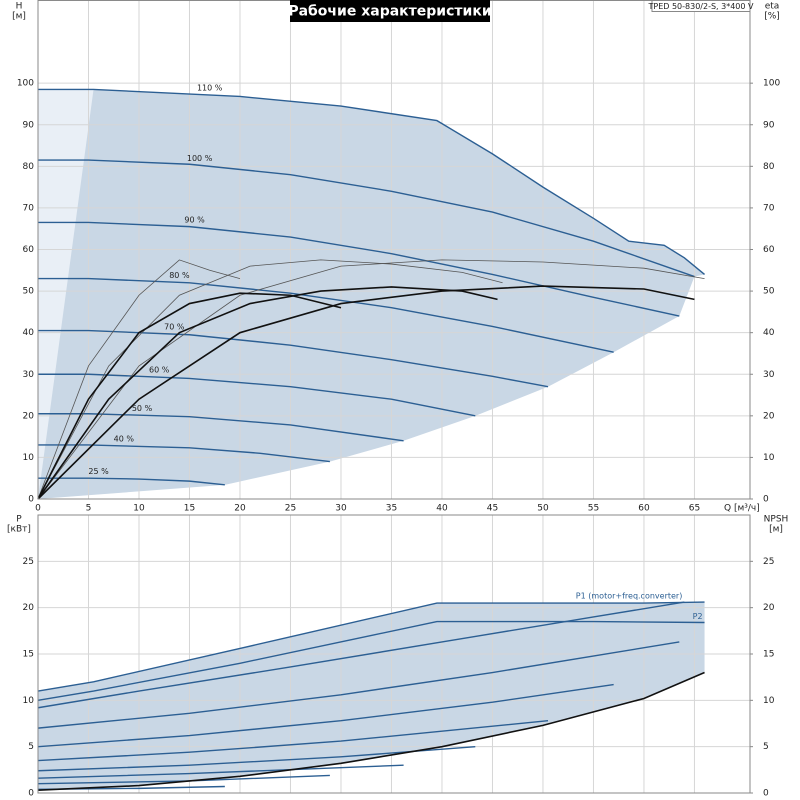 This screenshot has height=800, width=800. Describe the element at coordinates (492, 509) in the screenshot. I see `x-tick-label: 45` at that location.